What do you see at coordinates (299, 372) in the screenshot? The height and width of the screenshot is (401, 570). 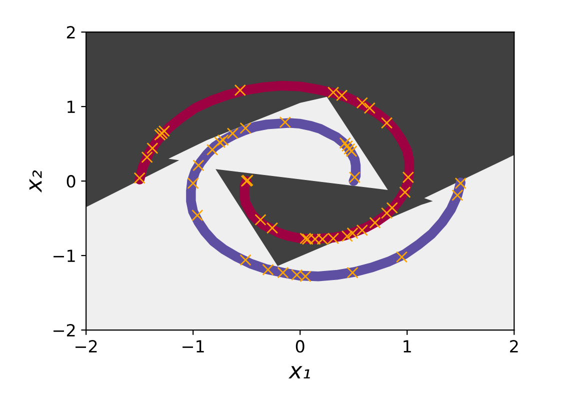 I see `x-axis-title: x₁` at bounding box center [299, 372].